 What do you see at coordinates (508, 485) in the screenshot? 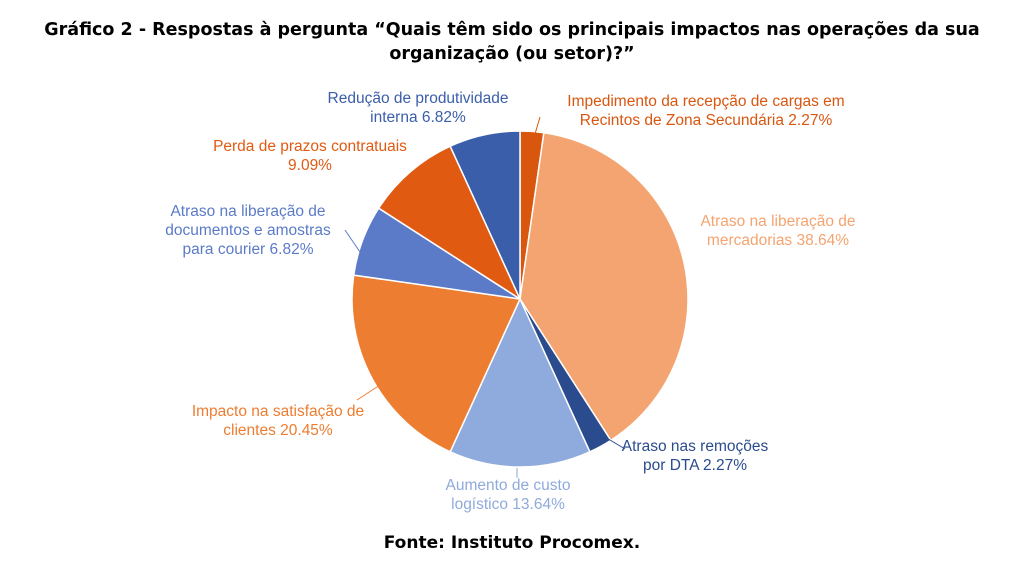
I see `slice-label-4-line-1: Aumento de custo` at bounding box center [508, 485].